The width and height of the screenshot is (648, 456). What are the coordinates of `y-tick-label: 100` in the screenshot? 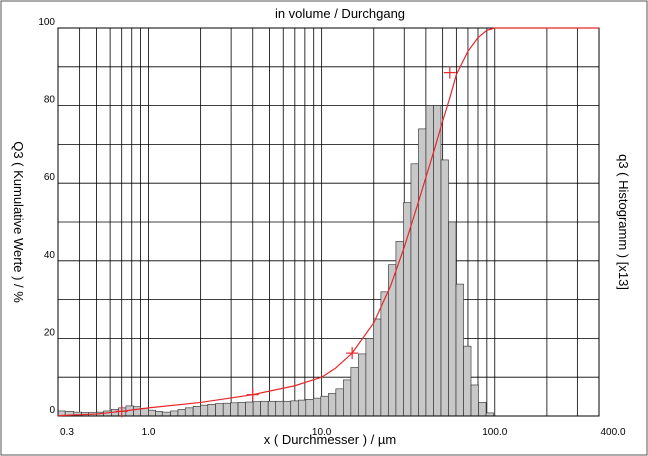 It's located at (46, 22).